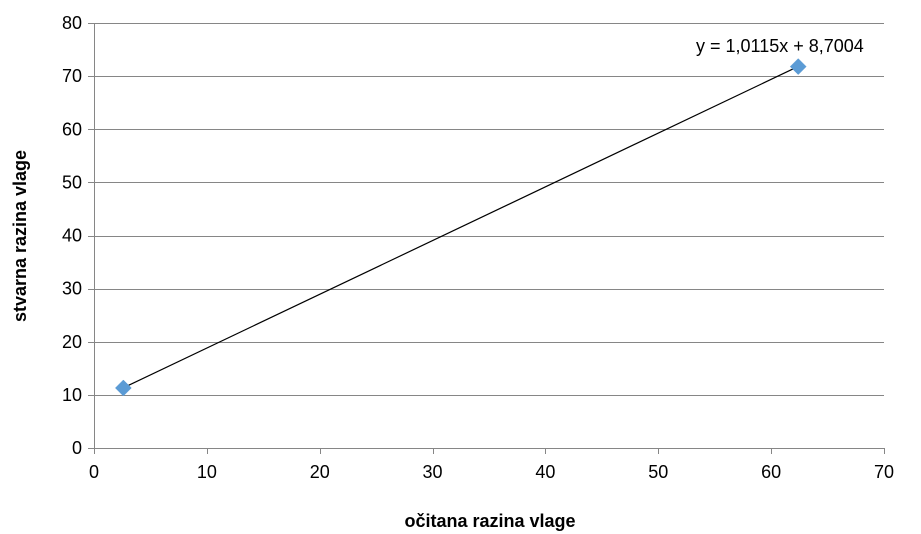  Describe the element at coordinates (320, 472) in the screenshot. I see `x-tick-label-20: 20` at that location.